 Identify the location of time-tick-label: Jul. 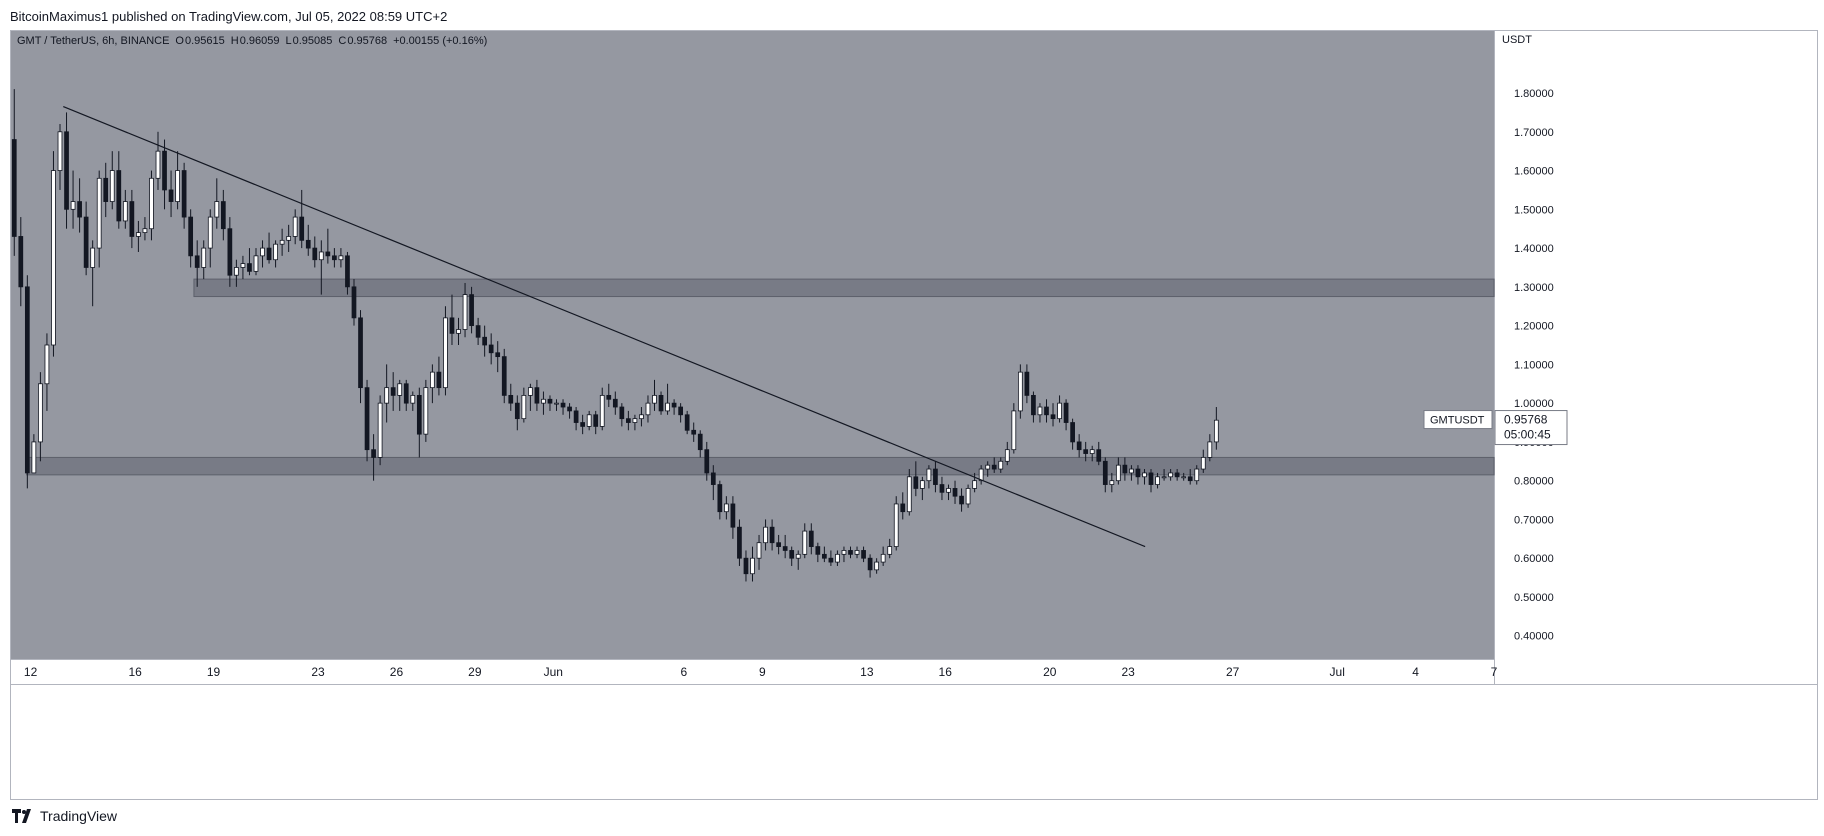
(1337, 672).